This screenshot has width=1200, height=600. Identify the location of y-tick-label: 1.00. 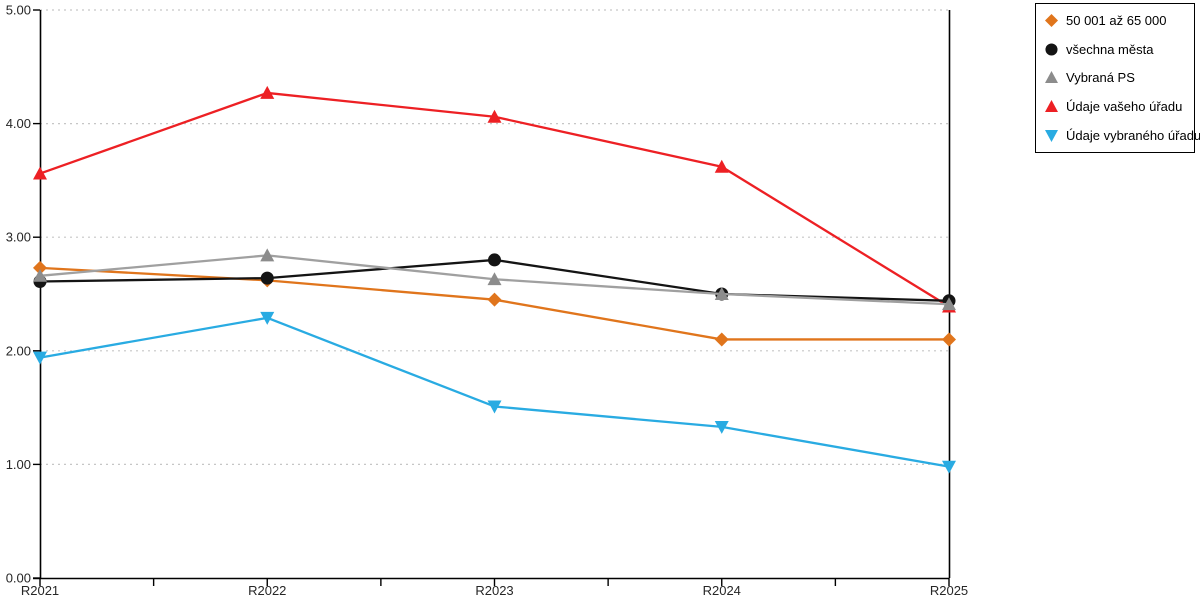
(18, 464).